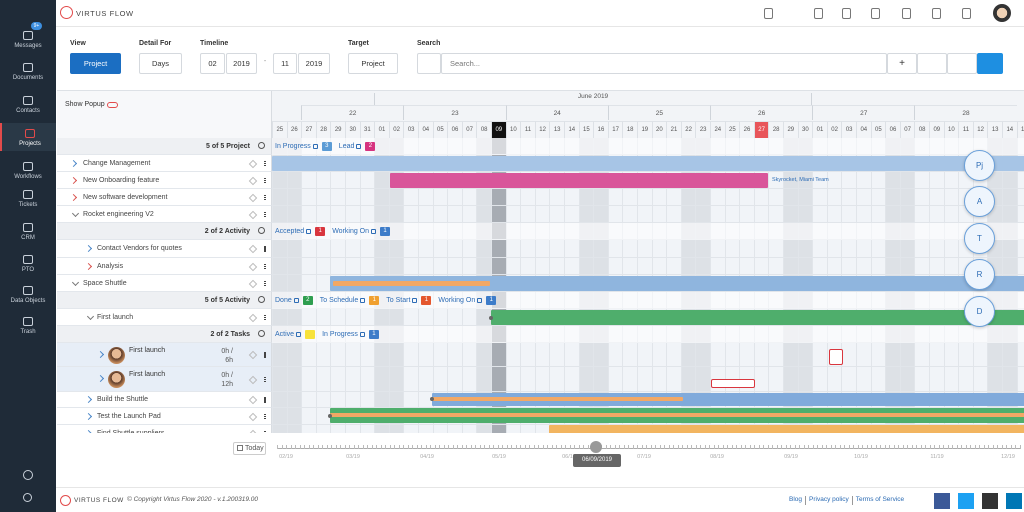  What do you see at coordinates (979, 201) in the screenshot?
I see `resource-badge: A` at bounding box center [979, 201].